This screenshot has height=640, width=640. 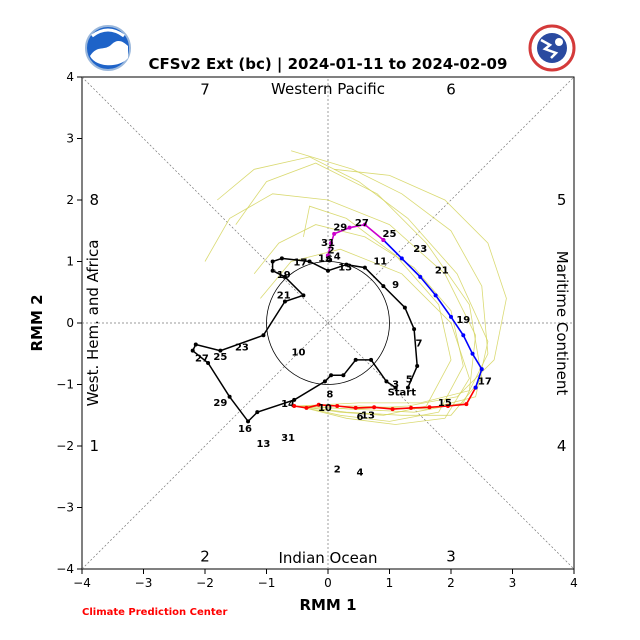 What do you see at coordinates (154, 612) in the screenshot?
I see `credit-label: Climate Prediction Center` at bounding box center [154, 612].